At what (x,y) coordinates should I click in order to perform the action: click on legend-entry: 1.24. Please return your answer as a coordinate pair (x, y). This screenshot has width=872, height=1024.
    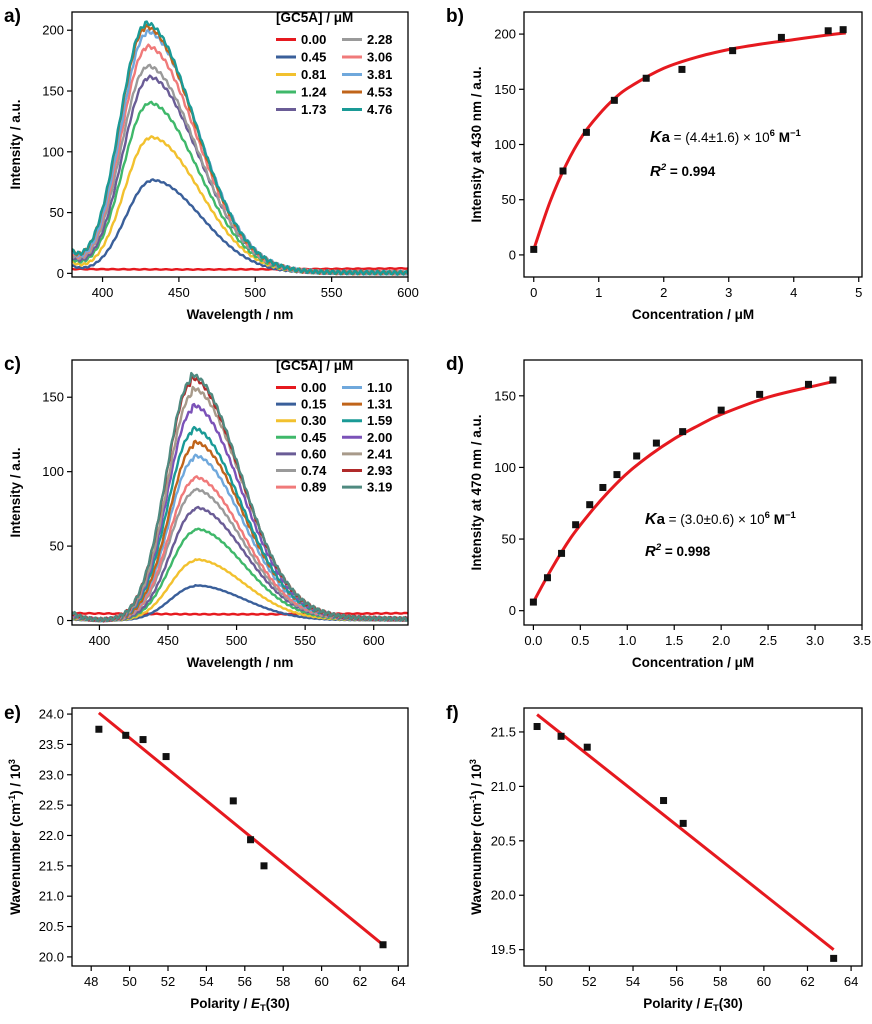
    Looking at the image, I should click on (314, 92).